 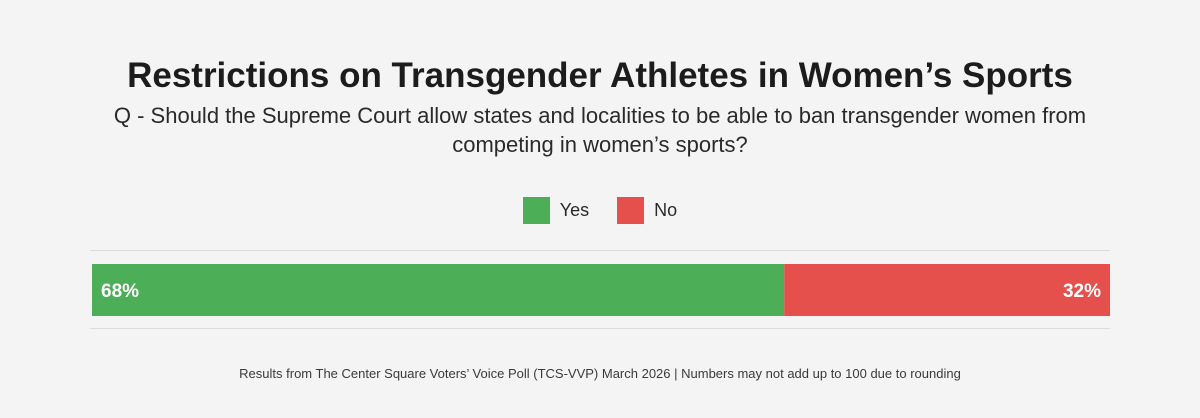 I want to click on bar-segment-no, so click(x=947, y=290).